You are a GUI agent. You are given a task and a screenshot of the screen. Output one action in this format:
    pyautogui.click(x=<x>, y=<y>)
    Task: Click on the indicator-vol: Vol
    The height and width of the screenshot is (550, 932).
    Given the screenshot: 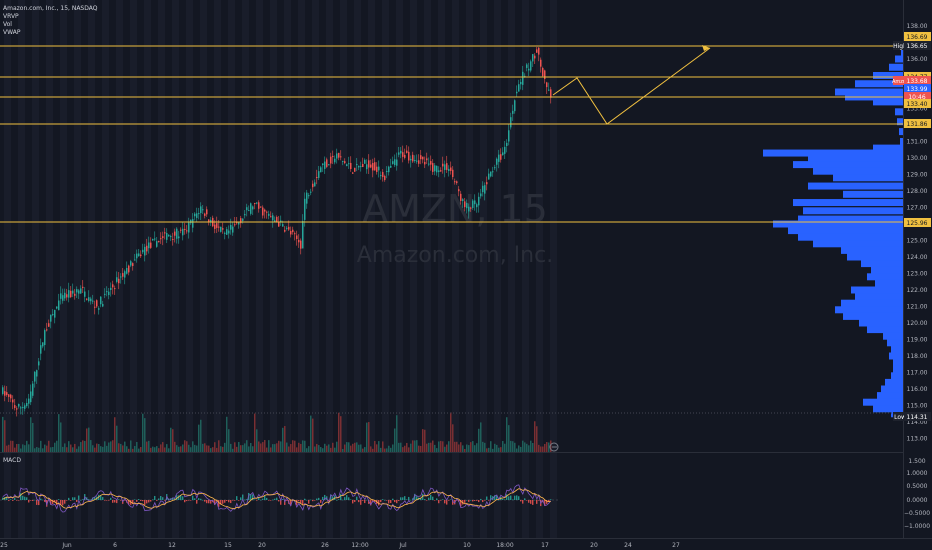 What is the action you would take?
    pyautogui.click(x=7, y=24)
    